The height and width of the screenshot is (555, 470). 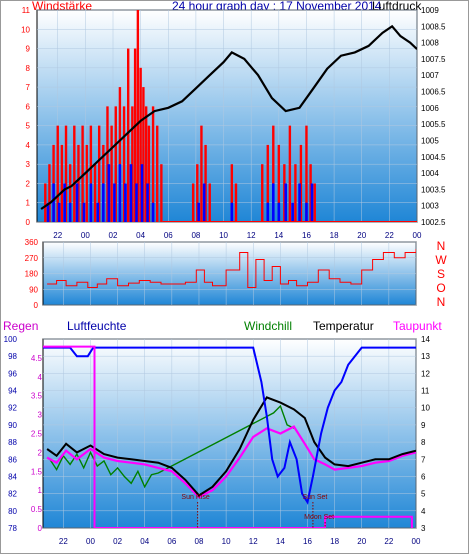 I want to click on temperature-tick-label: 3, so click(x=423, y=528).